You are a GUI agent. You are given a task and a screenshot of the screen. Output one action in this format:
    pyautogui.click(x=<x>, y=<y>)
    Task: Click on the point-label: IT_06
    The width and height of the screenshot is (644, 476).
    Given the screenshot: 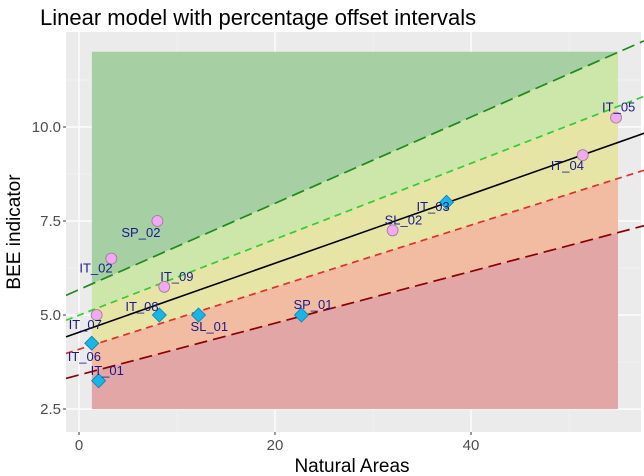 What is the action you would take?
    pyautogui.click(x=84, y=356)
    